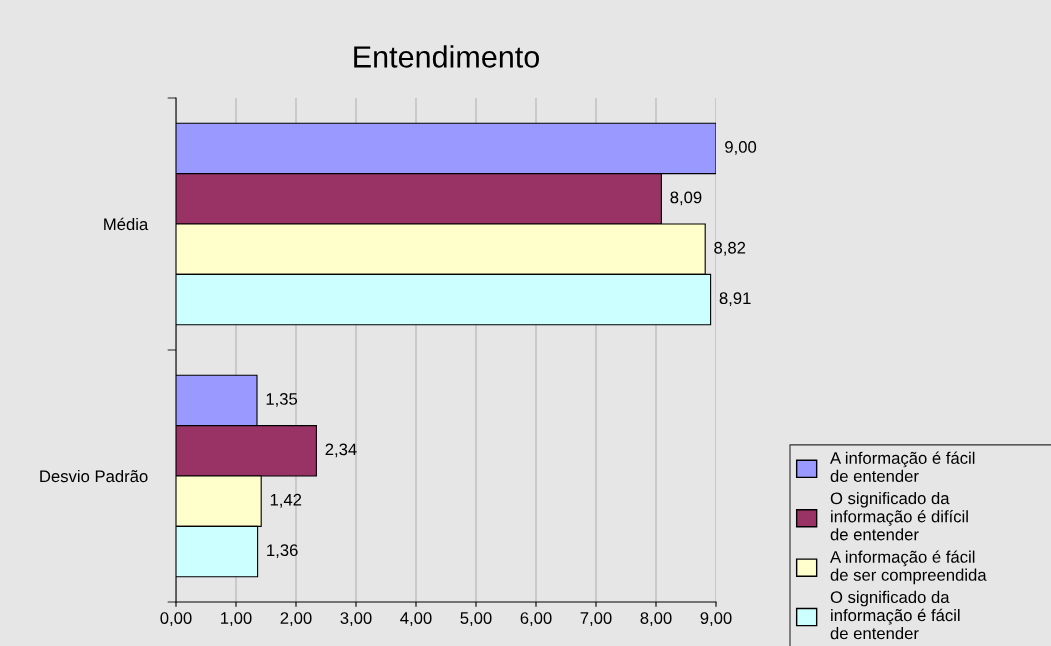 The height and width of the screenshot is (646, 1051). Describe the element at coordinates (895, 615) in the screenshot. I see `legend-label: O significado da informação é fácil de entender` at that location.